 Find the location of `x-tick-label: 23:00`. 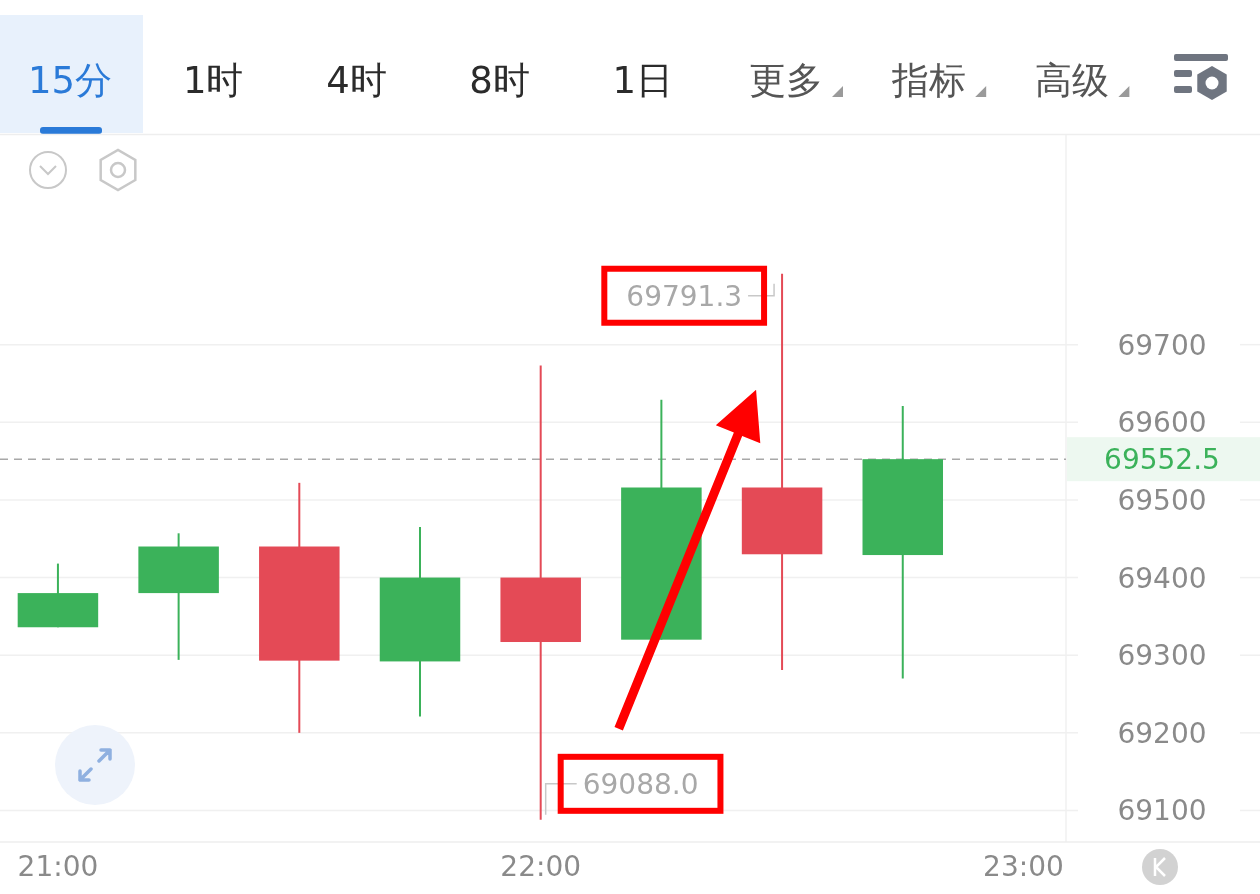

x-tick-label: 23:00 is located at coordinates (1023, 866).